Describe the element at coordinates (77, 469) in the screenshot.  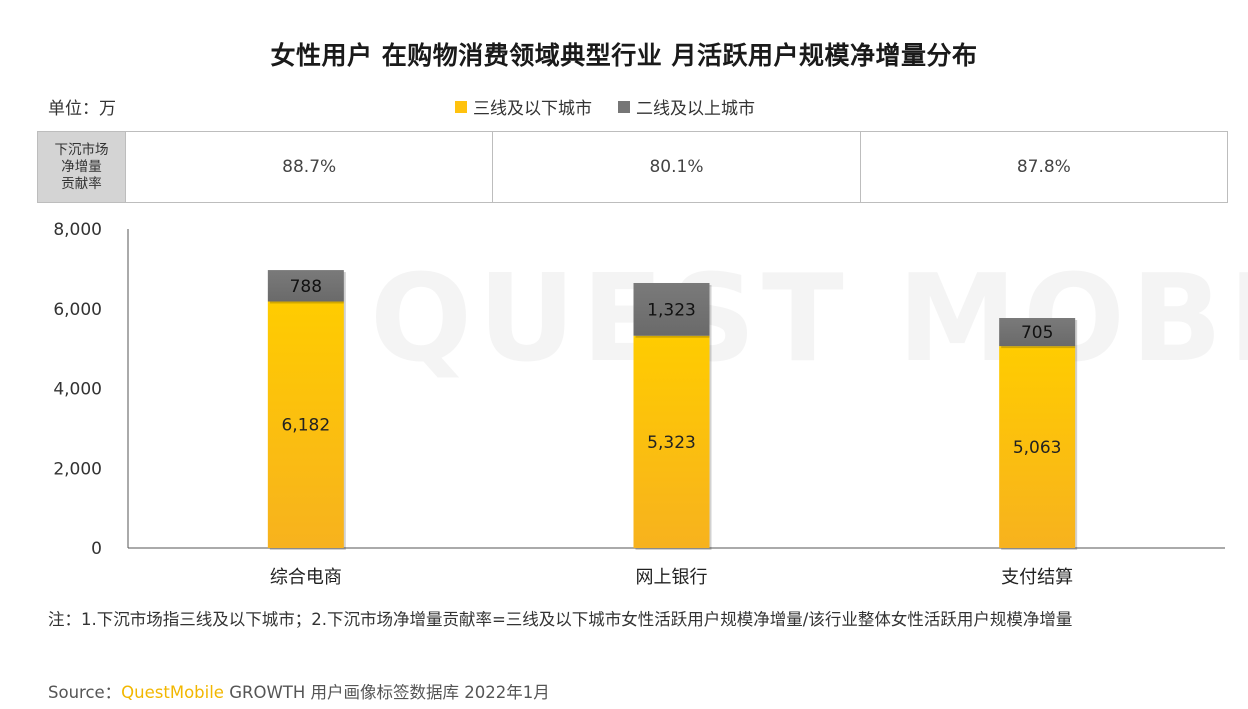
I see `y-tick-label: 2,000` at that location.